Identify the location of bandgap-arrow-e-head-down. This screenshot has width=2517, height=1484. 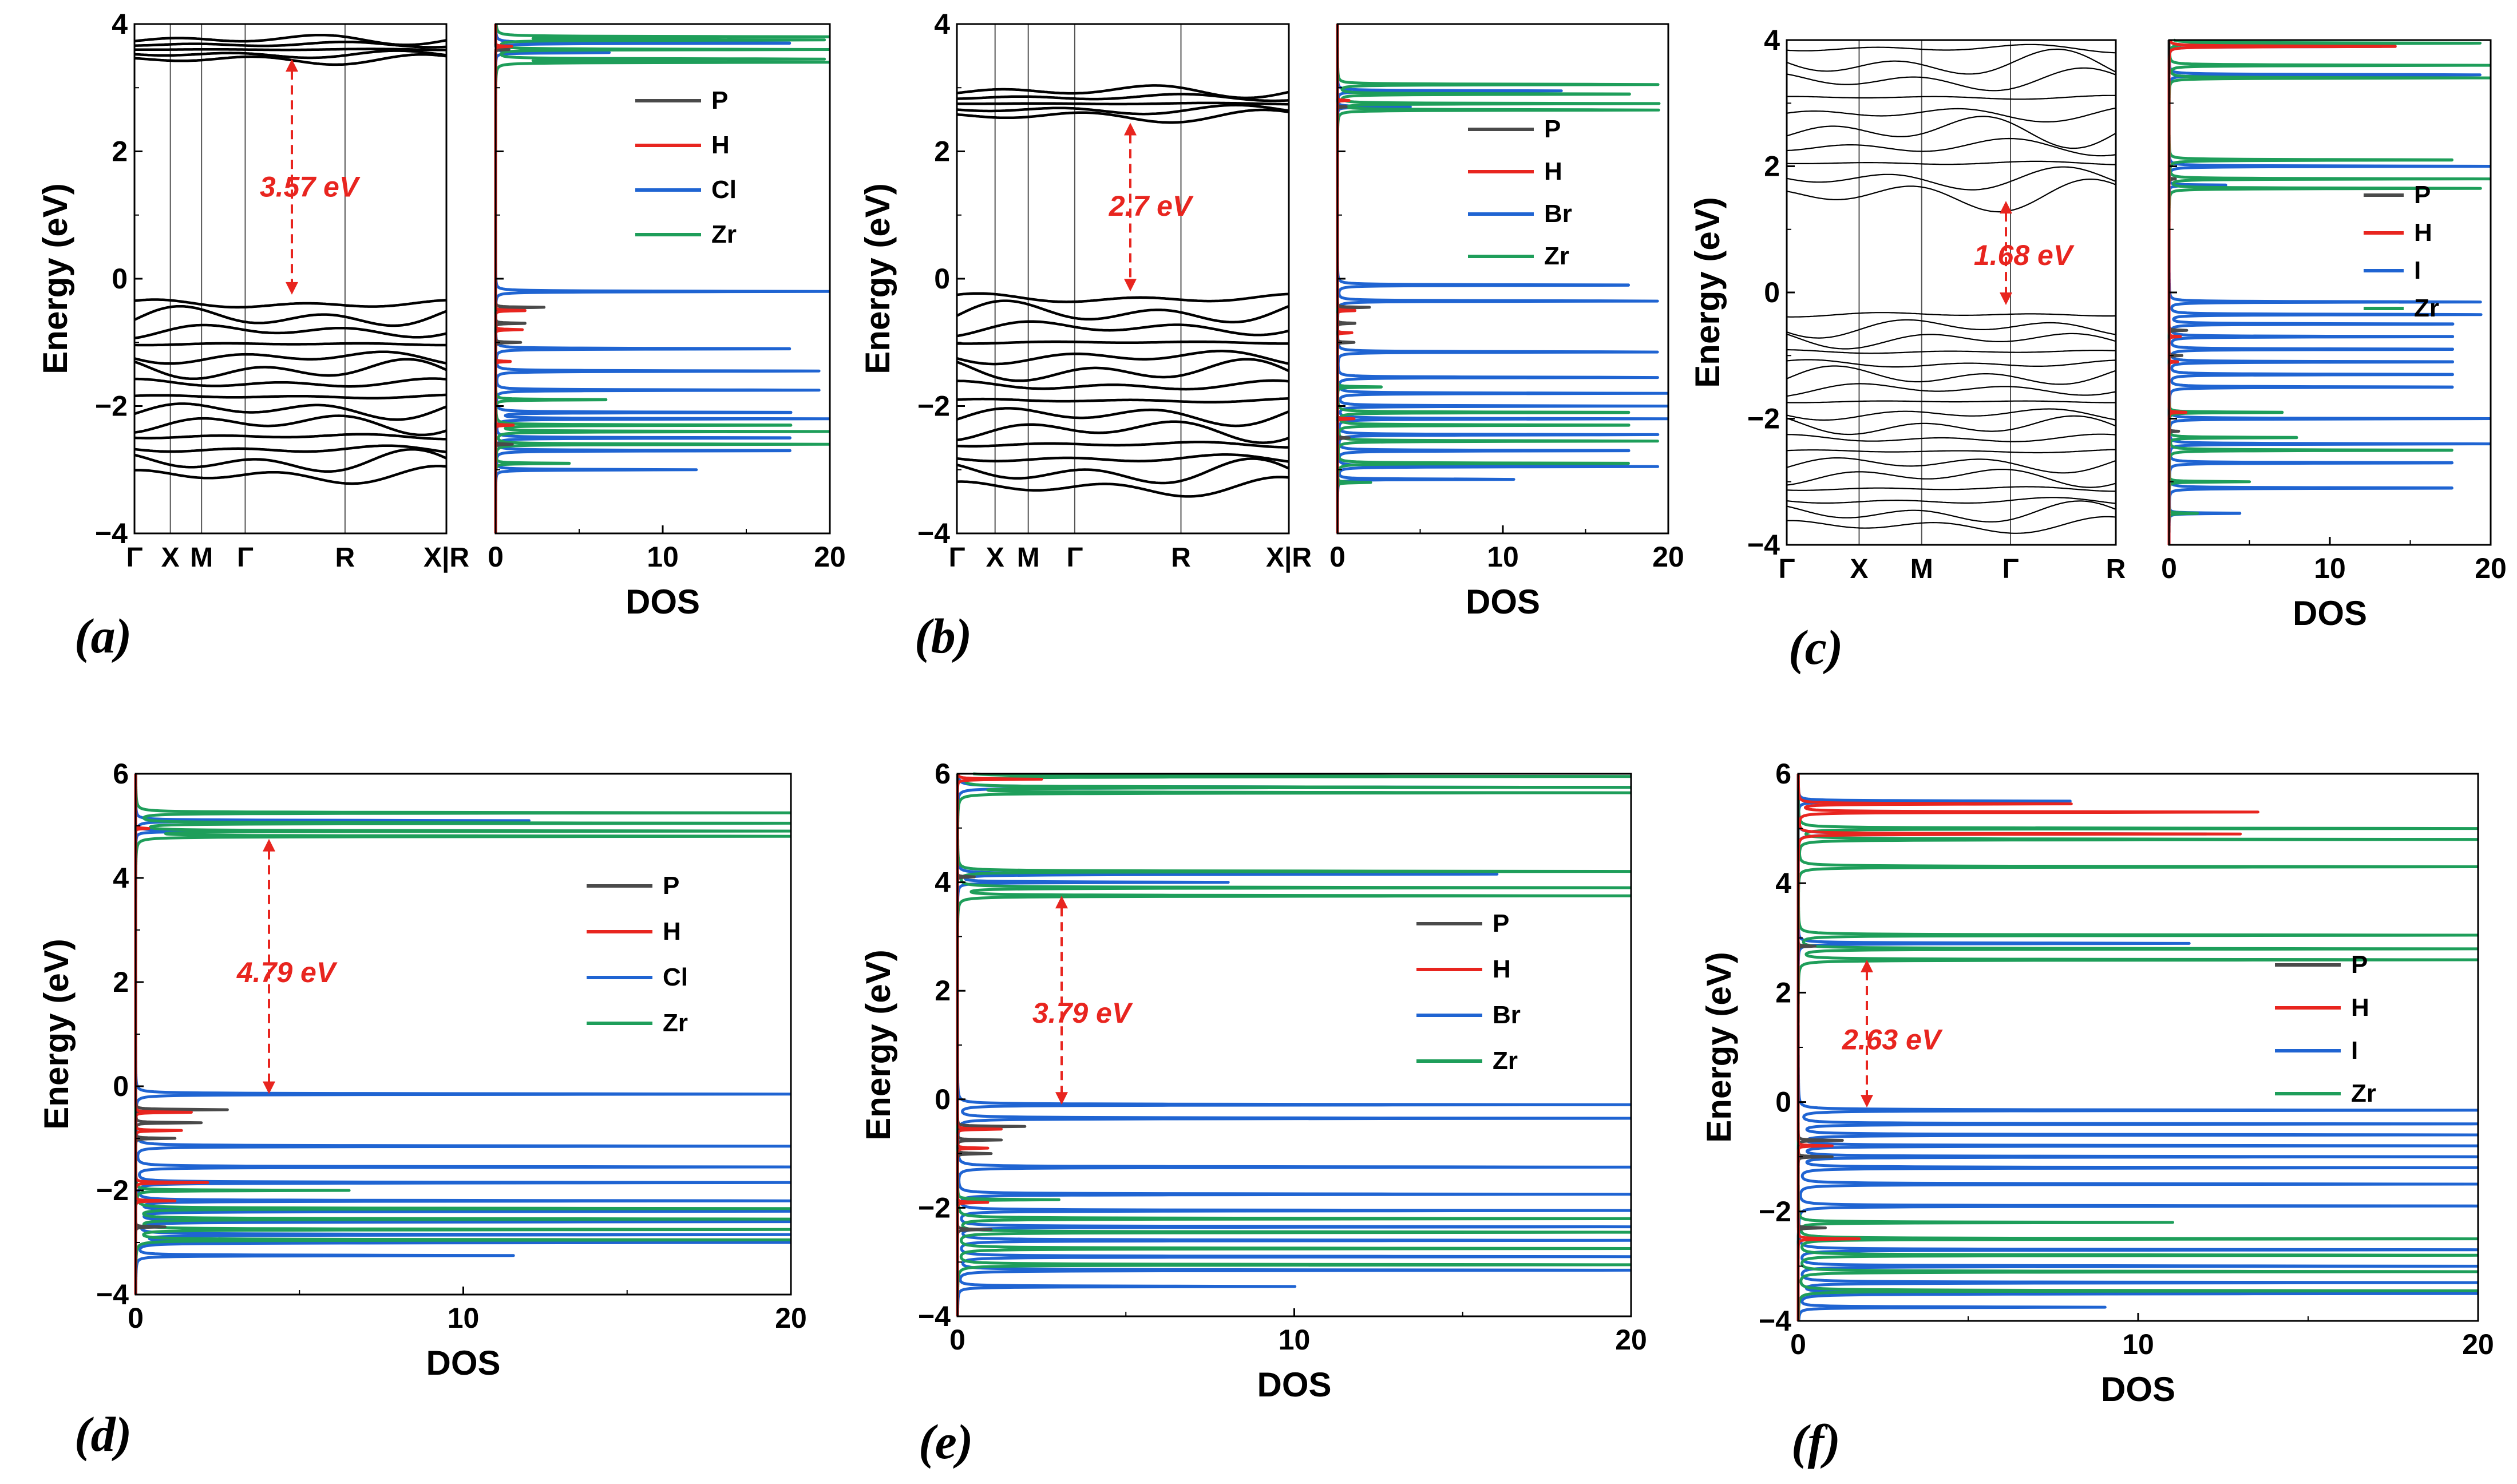
(1061, 1098).